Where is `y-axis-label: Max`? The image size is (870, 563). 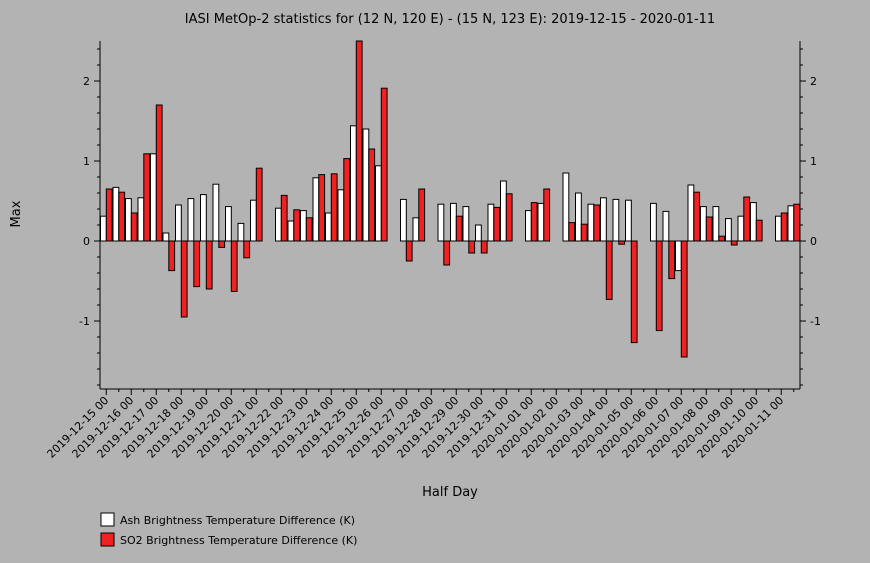 y-axis-label: Max is located at coordinates (16, 213).